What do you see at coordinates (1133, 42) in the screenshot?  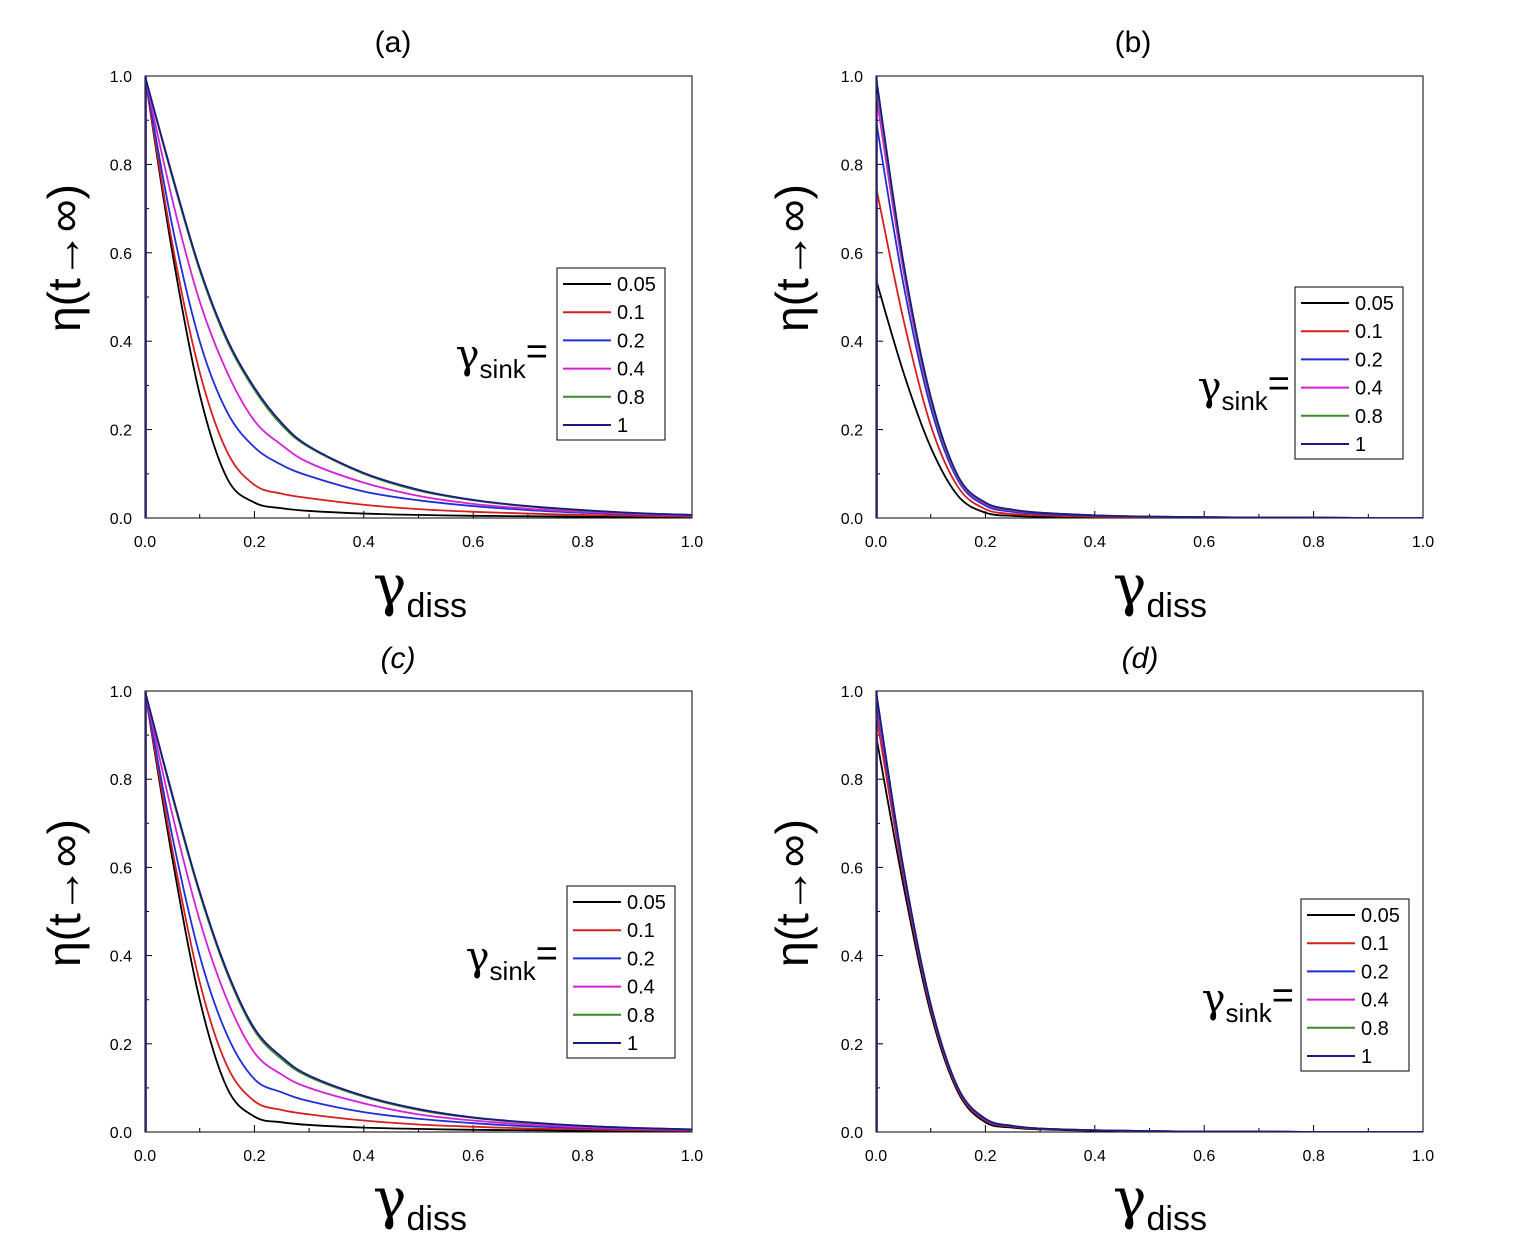 I see `panel-title: (b)` at bounding box center [1133, 42].